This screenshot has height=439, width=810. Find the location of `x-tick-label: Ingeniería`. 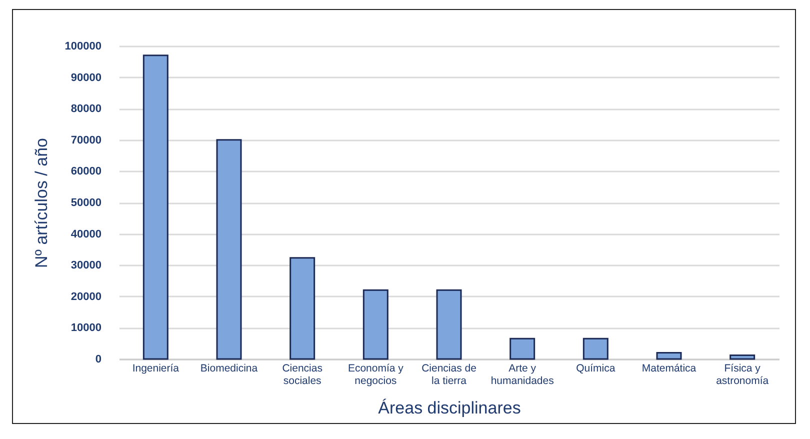

x-tick-label: Ingeniería is located at coordinates (156, 368).